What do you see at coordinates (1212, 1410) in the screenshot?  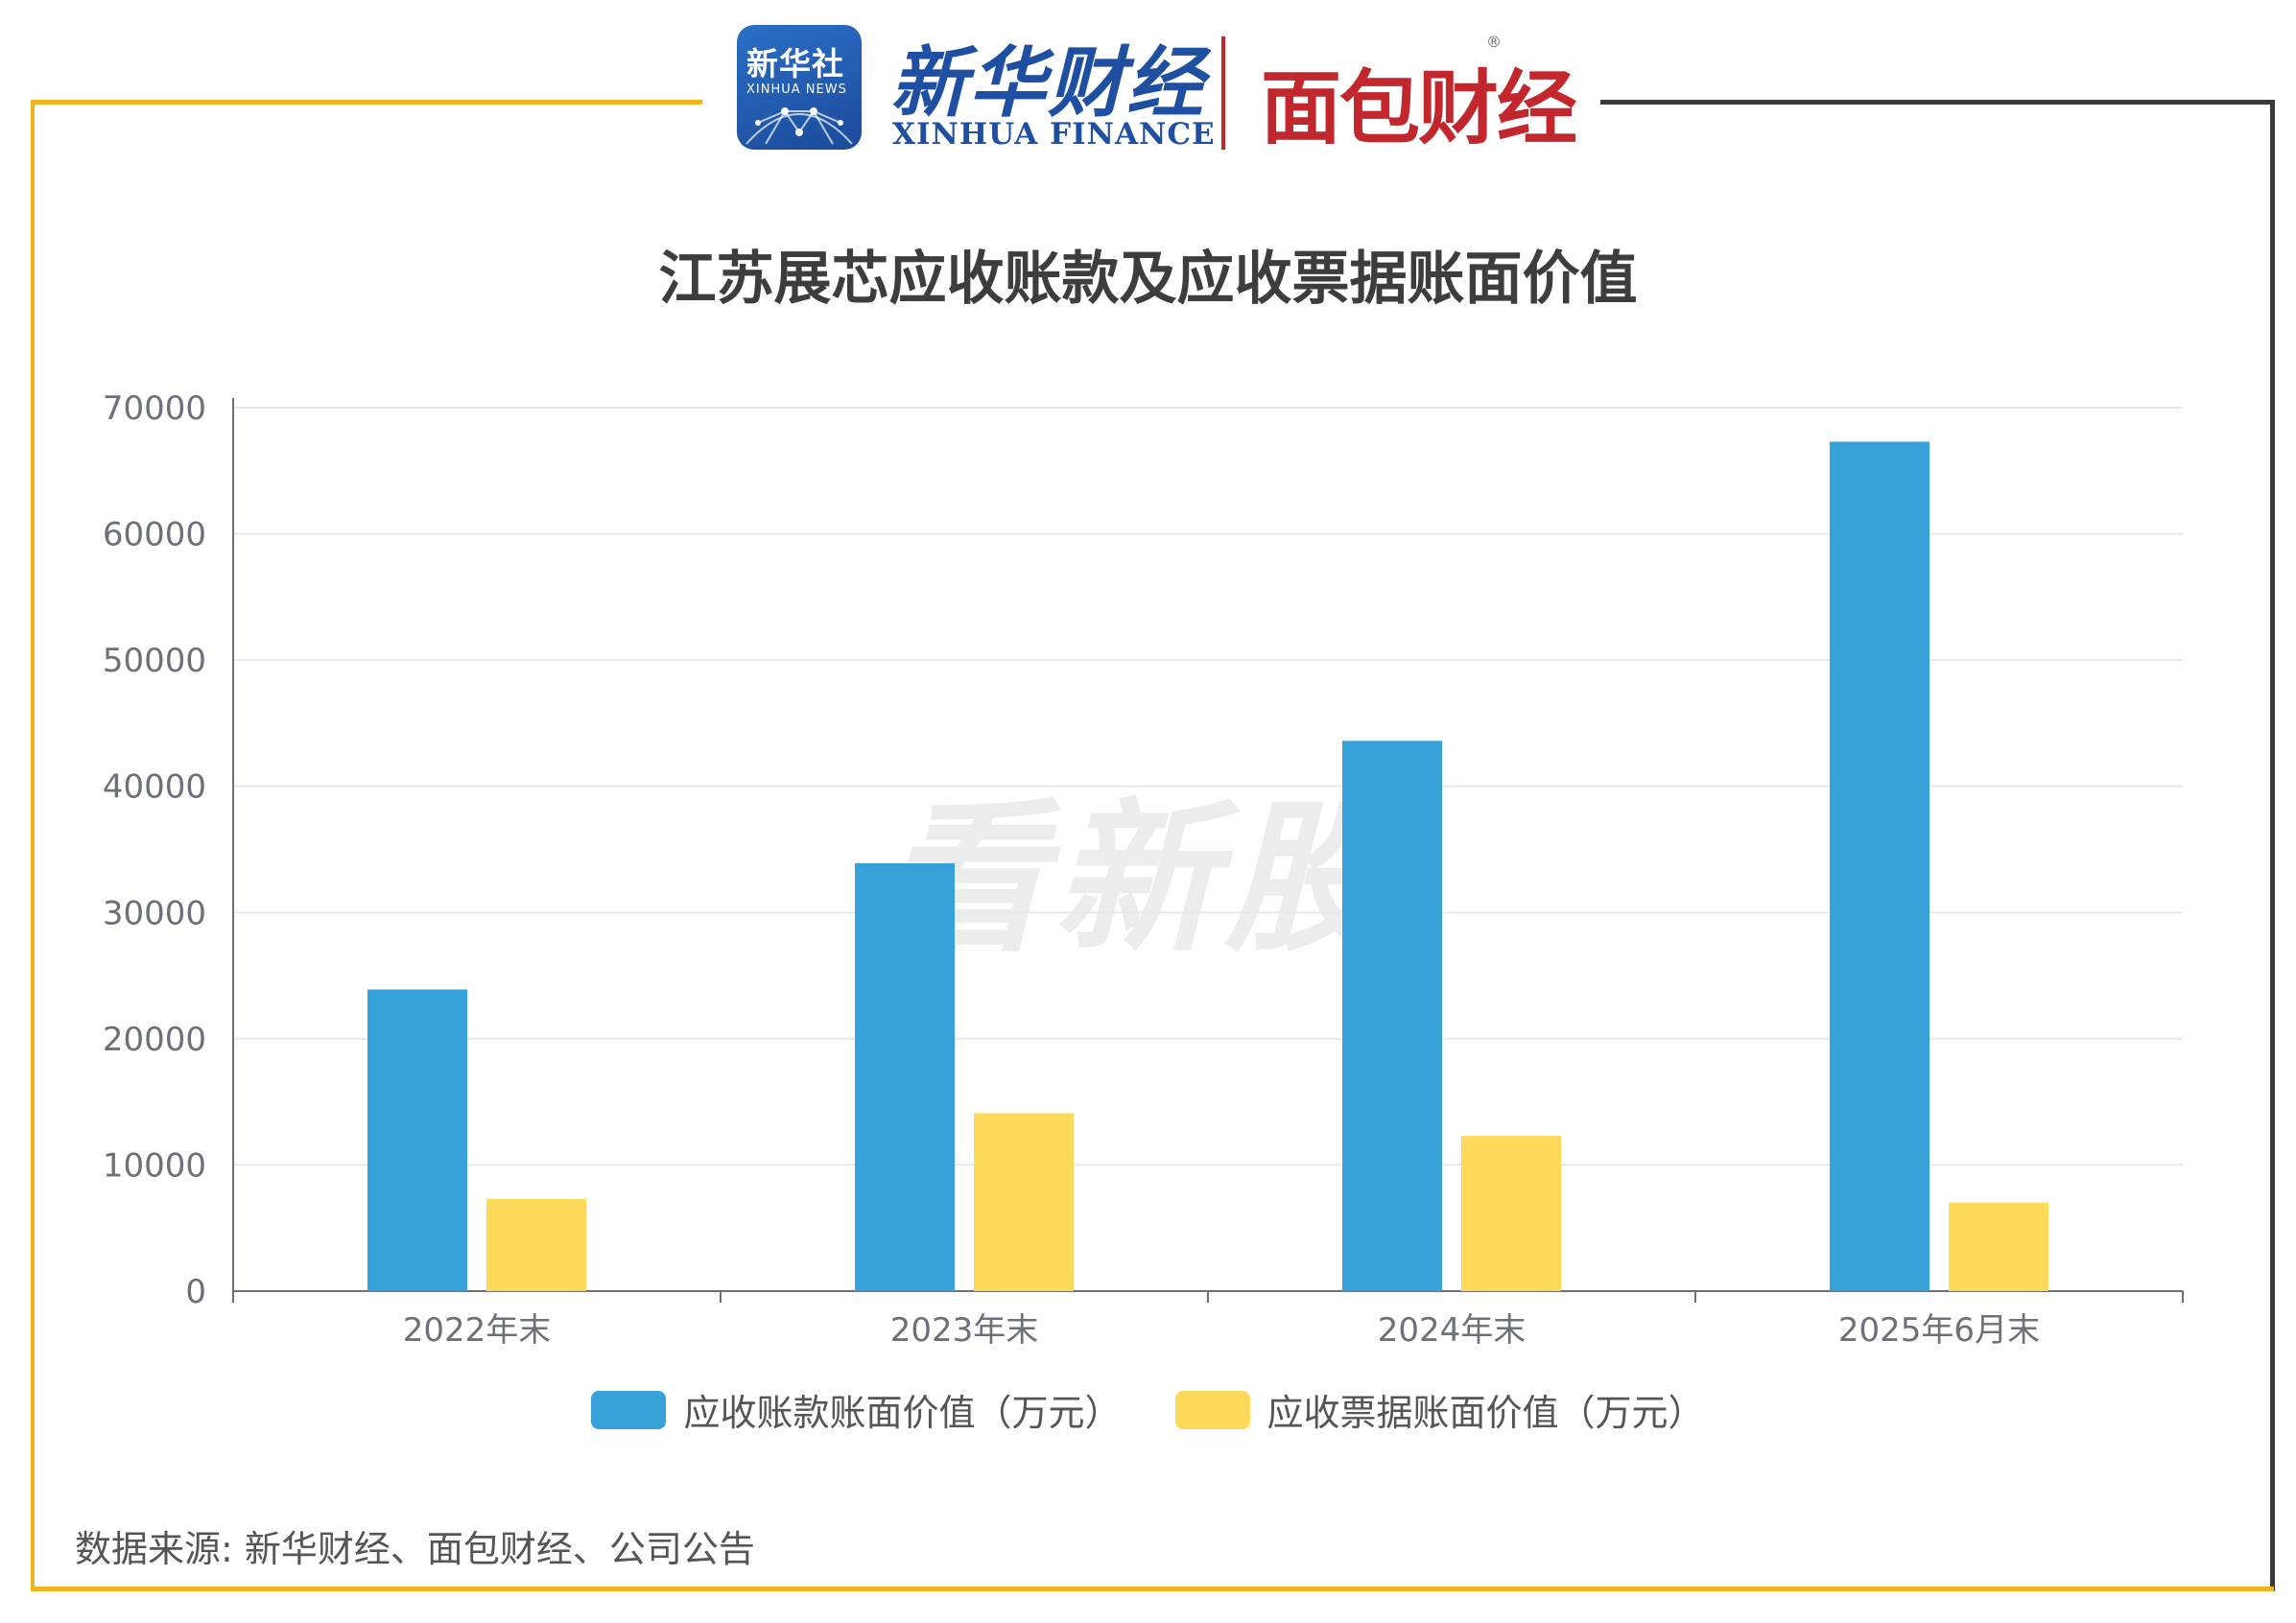 I see `legend-swatch-notes` at bounding box center [1212, 1410].